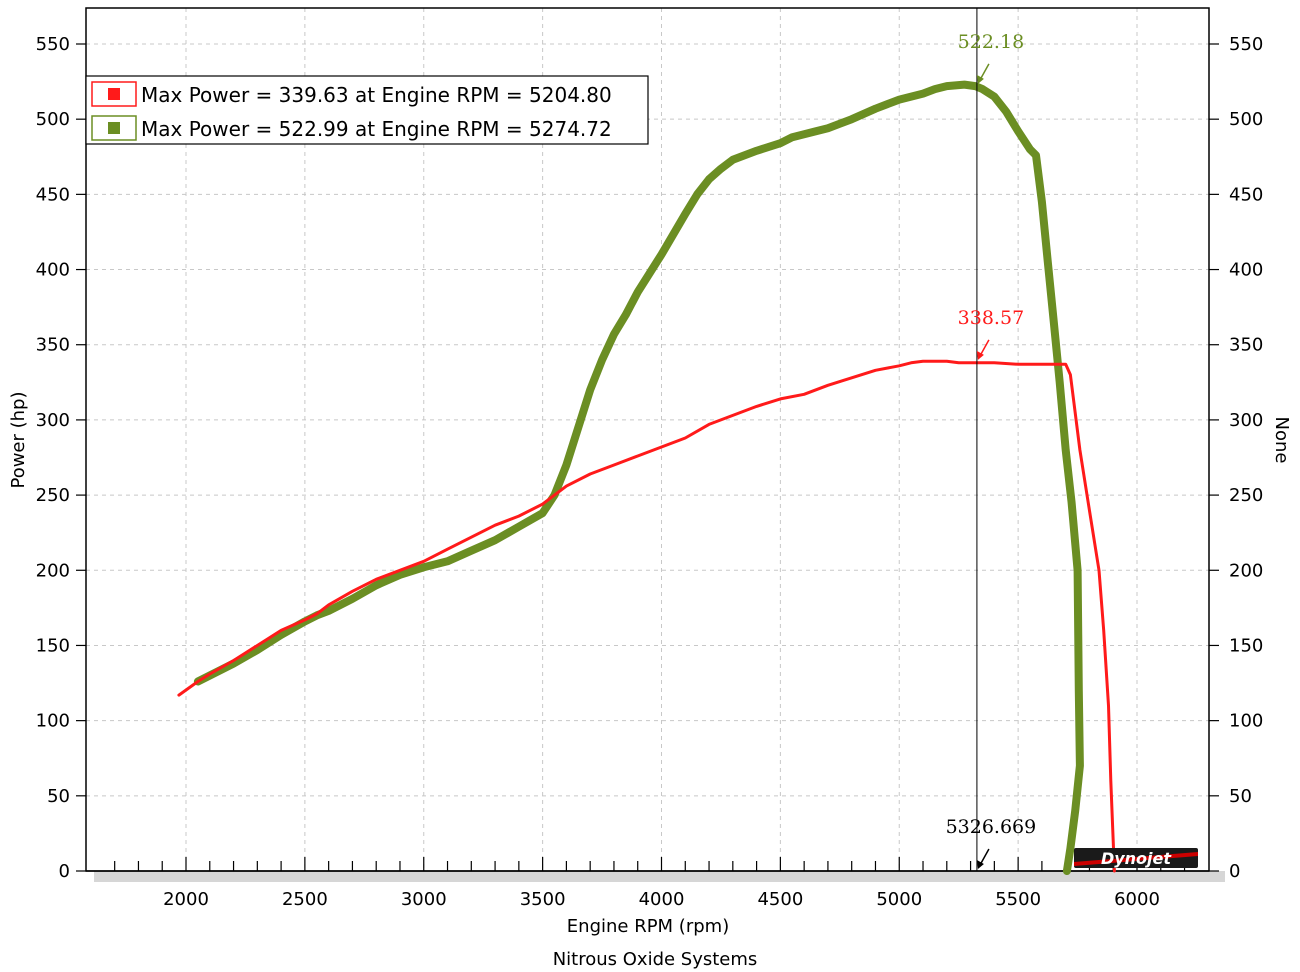  What do you see at coordinates (1246, 270) in the screenshot?
I see `y-tick-label-right: 400` at bounding box center [1246, 270].